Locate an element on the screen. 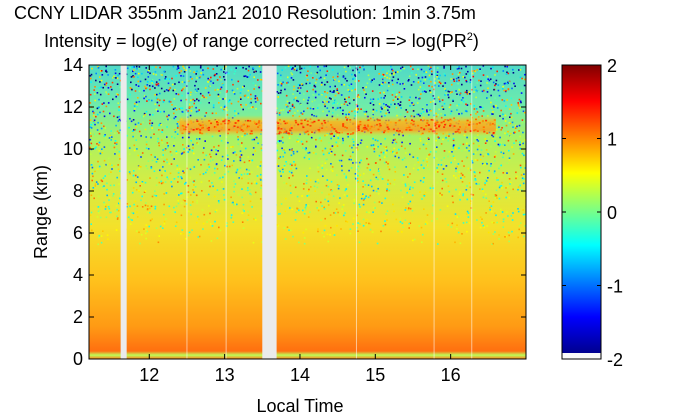 This screenshot has width=700, height=420. no-data-gap is located at coordinates (123, 212).